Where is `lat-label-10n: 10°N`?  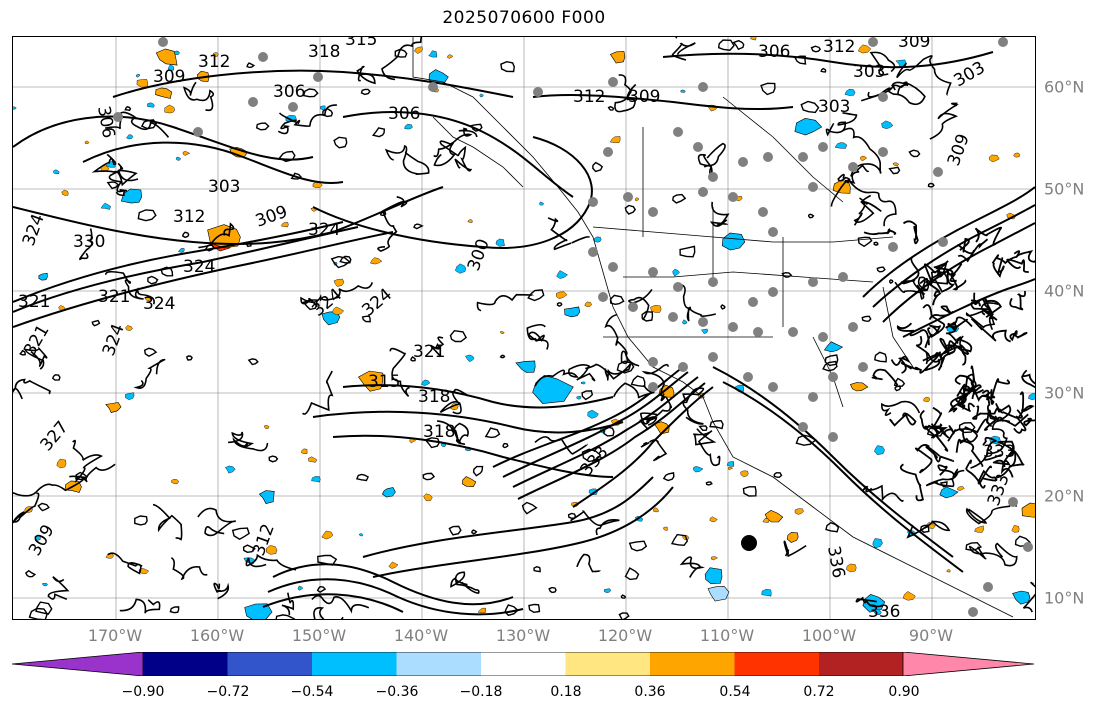 lat-label-10n: 10°N is located at coordinates (1064, 598).